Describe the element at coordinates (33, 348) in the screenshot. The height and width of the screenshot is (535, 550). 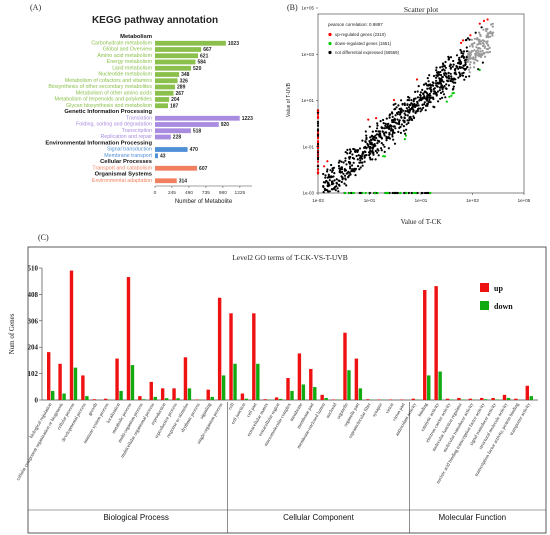
I see `go-y-tick-label: 204` at that location.